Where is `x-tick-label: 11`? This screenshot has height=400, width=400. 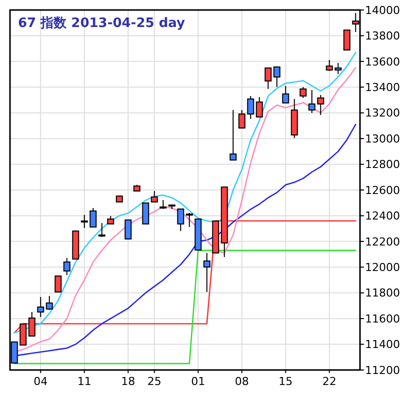 x-tick-label: 11 is located at coordinates (84, 381).